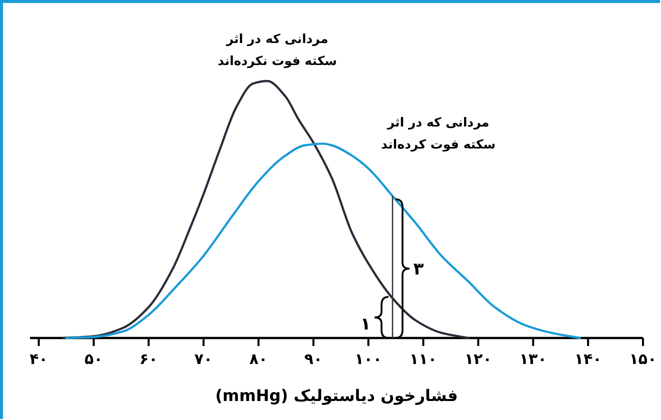  What do you see at coordinates (203, 359) in the screenshot?
I see `x-tick-label: ۷۰` at bounding box center [203, 359].